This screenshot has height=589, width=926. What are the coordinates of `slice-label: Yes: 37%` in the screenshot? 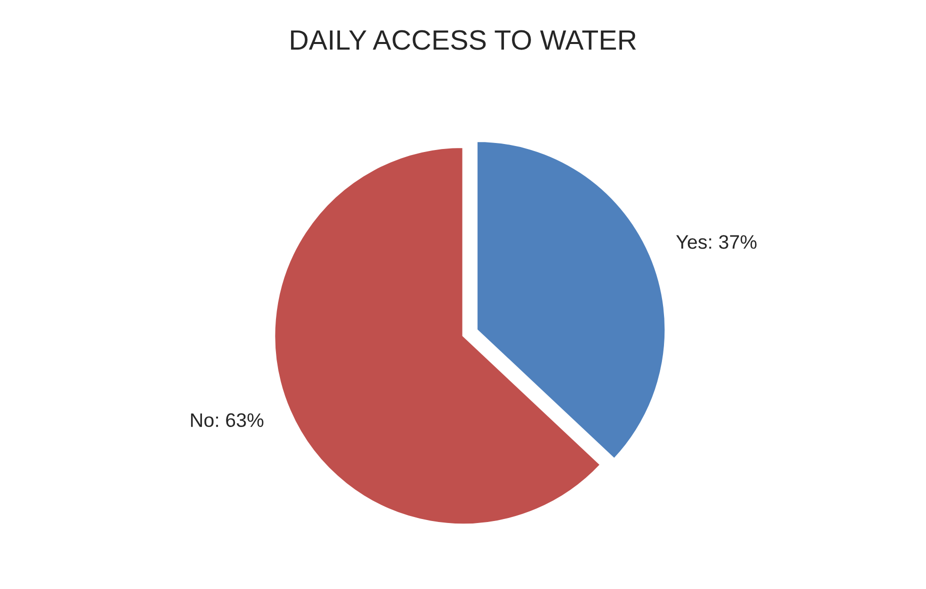 It's located at (716, 242).